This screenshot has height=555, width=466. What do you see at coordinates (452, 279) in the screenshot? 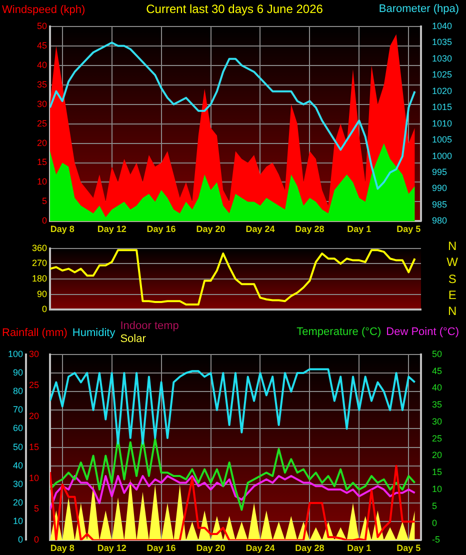
I see `text: S` at bounding box center [452, 279].